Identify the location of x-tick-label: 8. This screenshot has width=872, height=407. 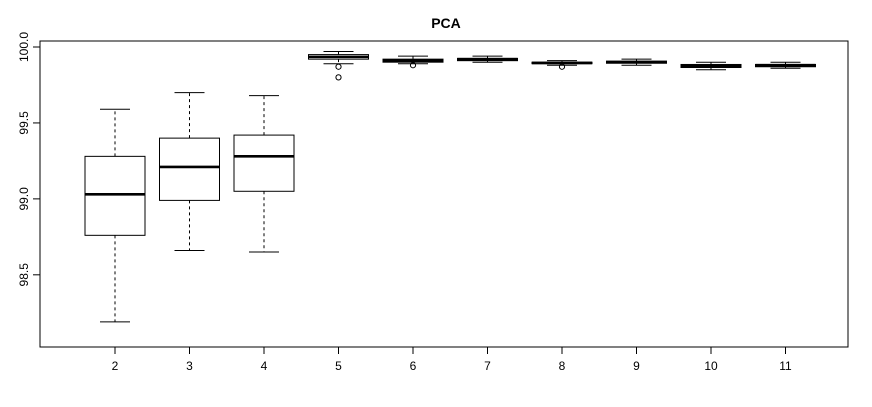
(562, 366).